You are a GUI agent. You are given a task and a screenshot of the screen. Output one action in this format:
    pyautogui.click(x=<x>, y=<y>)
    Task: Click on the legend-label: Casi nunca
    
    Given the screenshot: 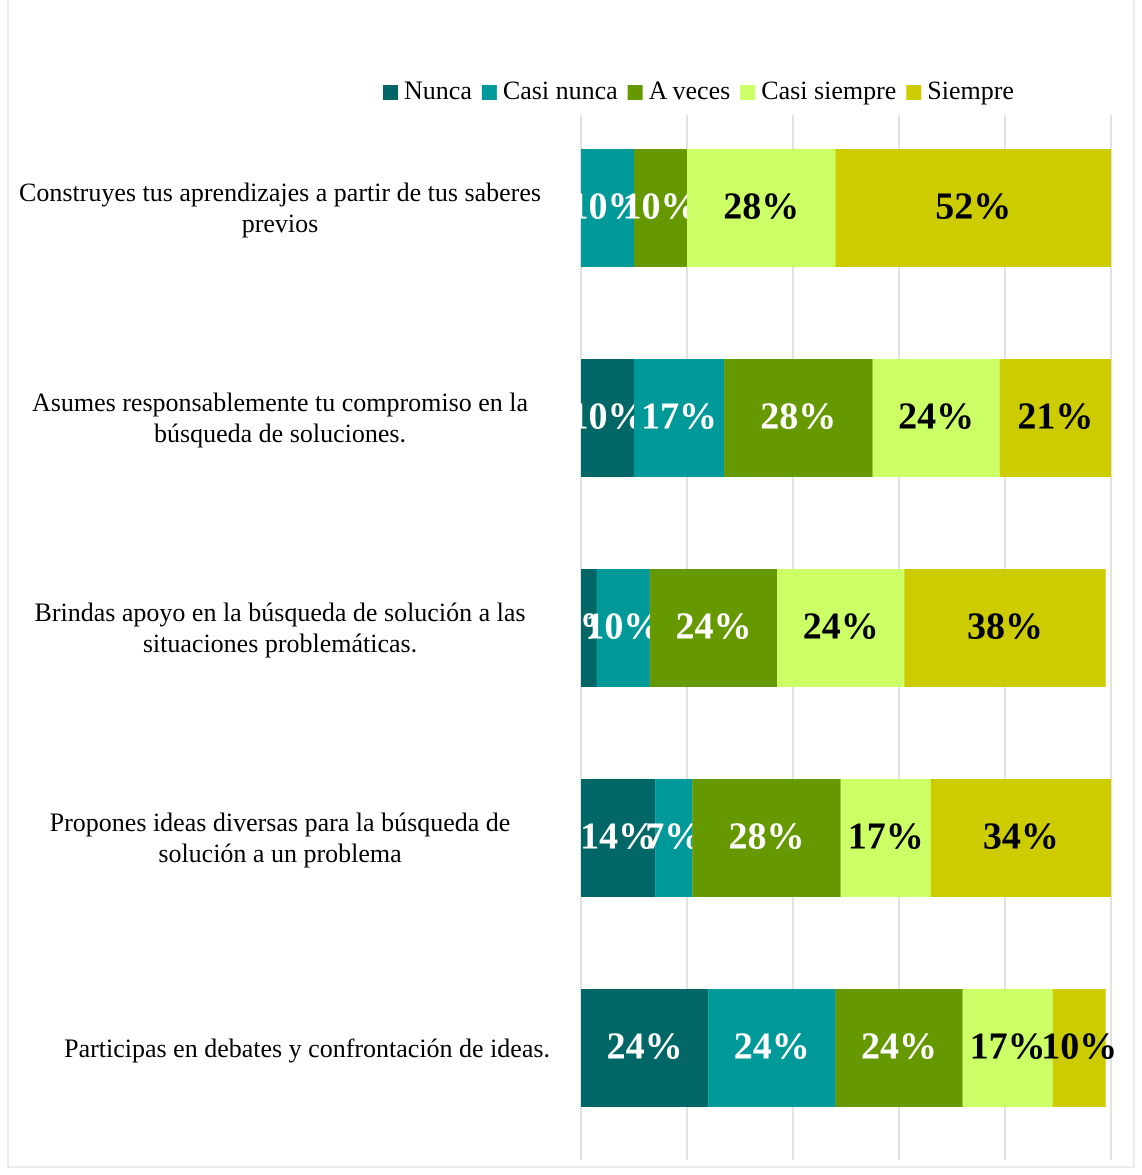 What is the action you would take?
    pyautogui.click(x=560, y=90)
    